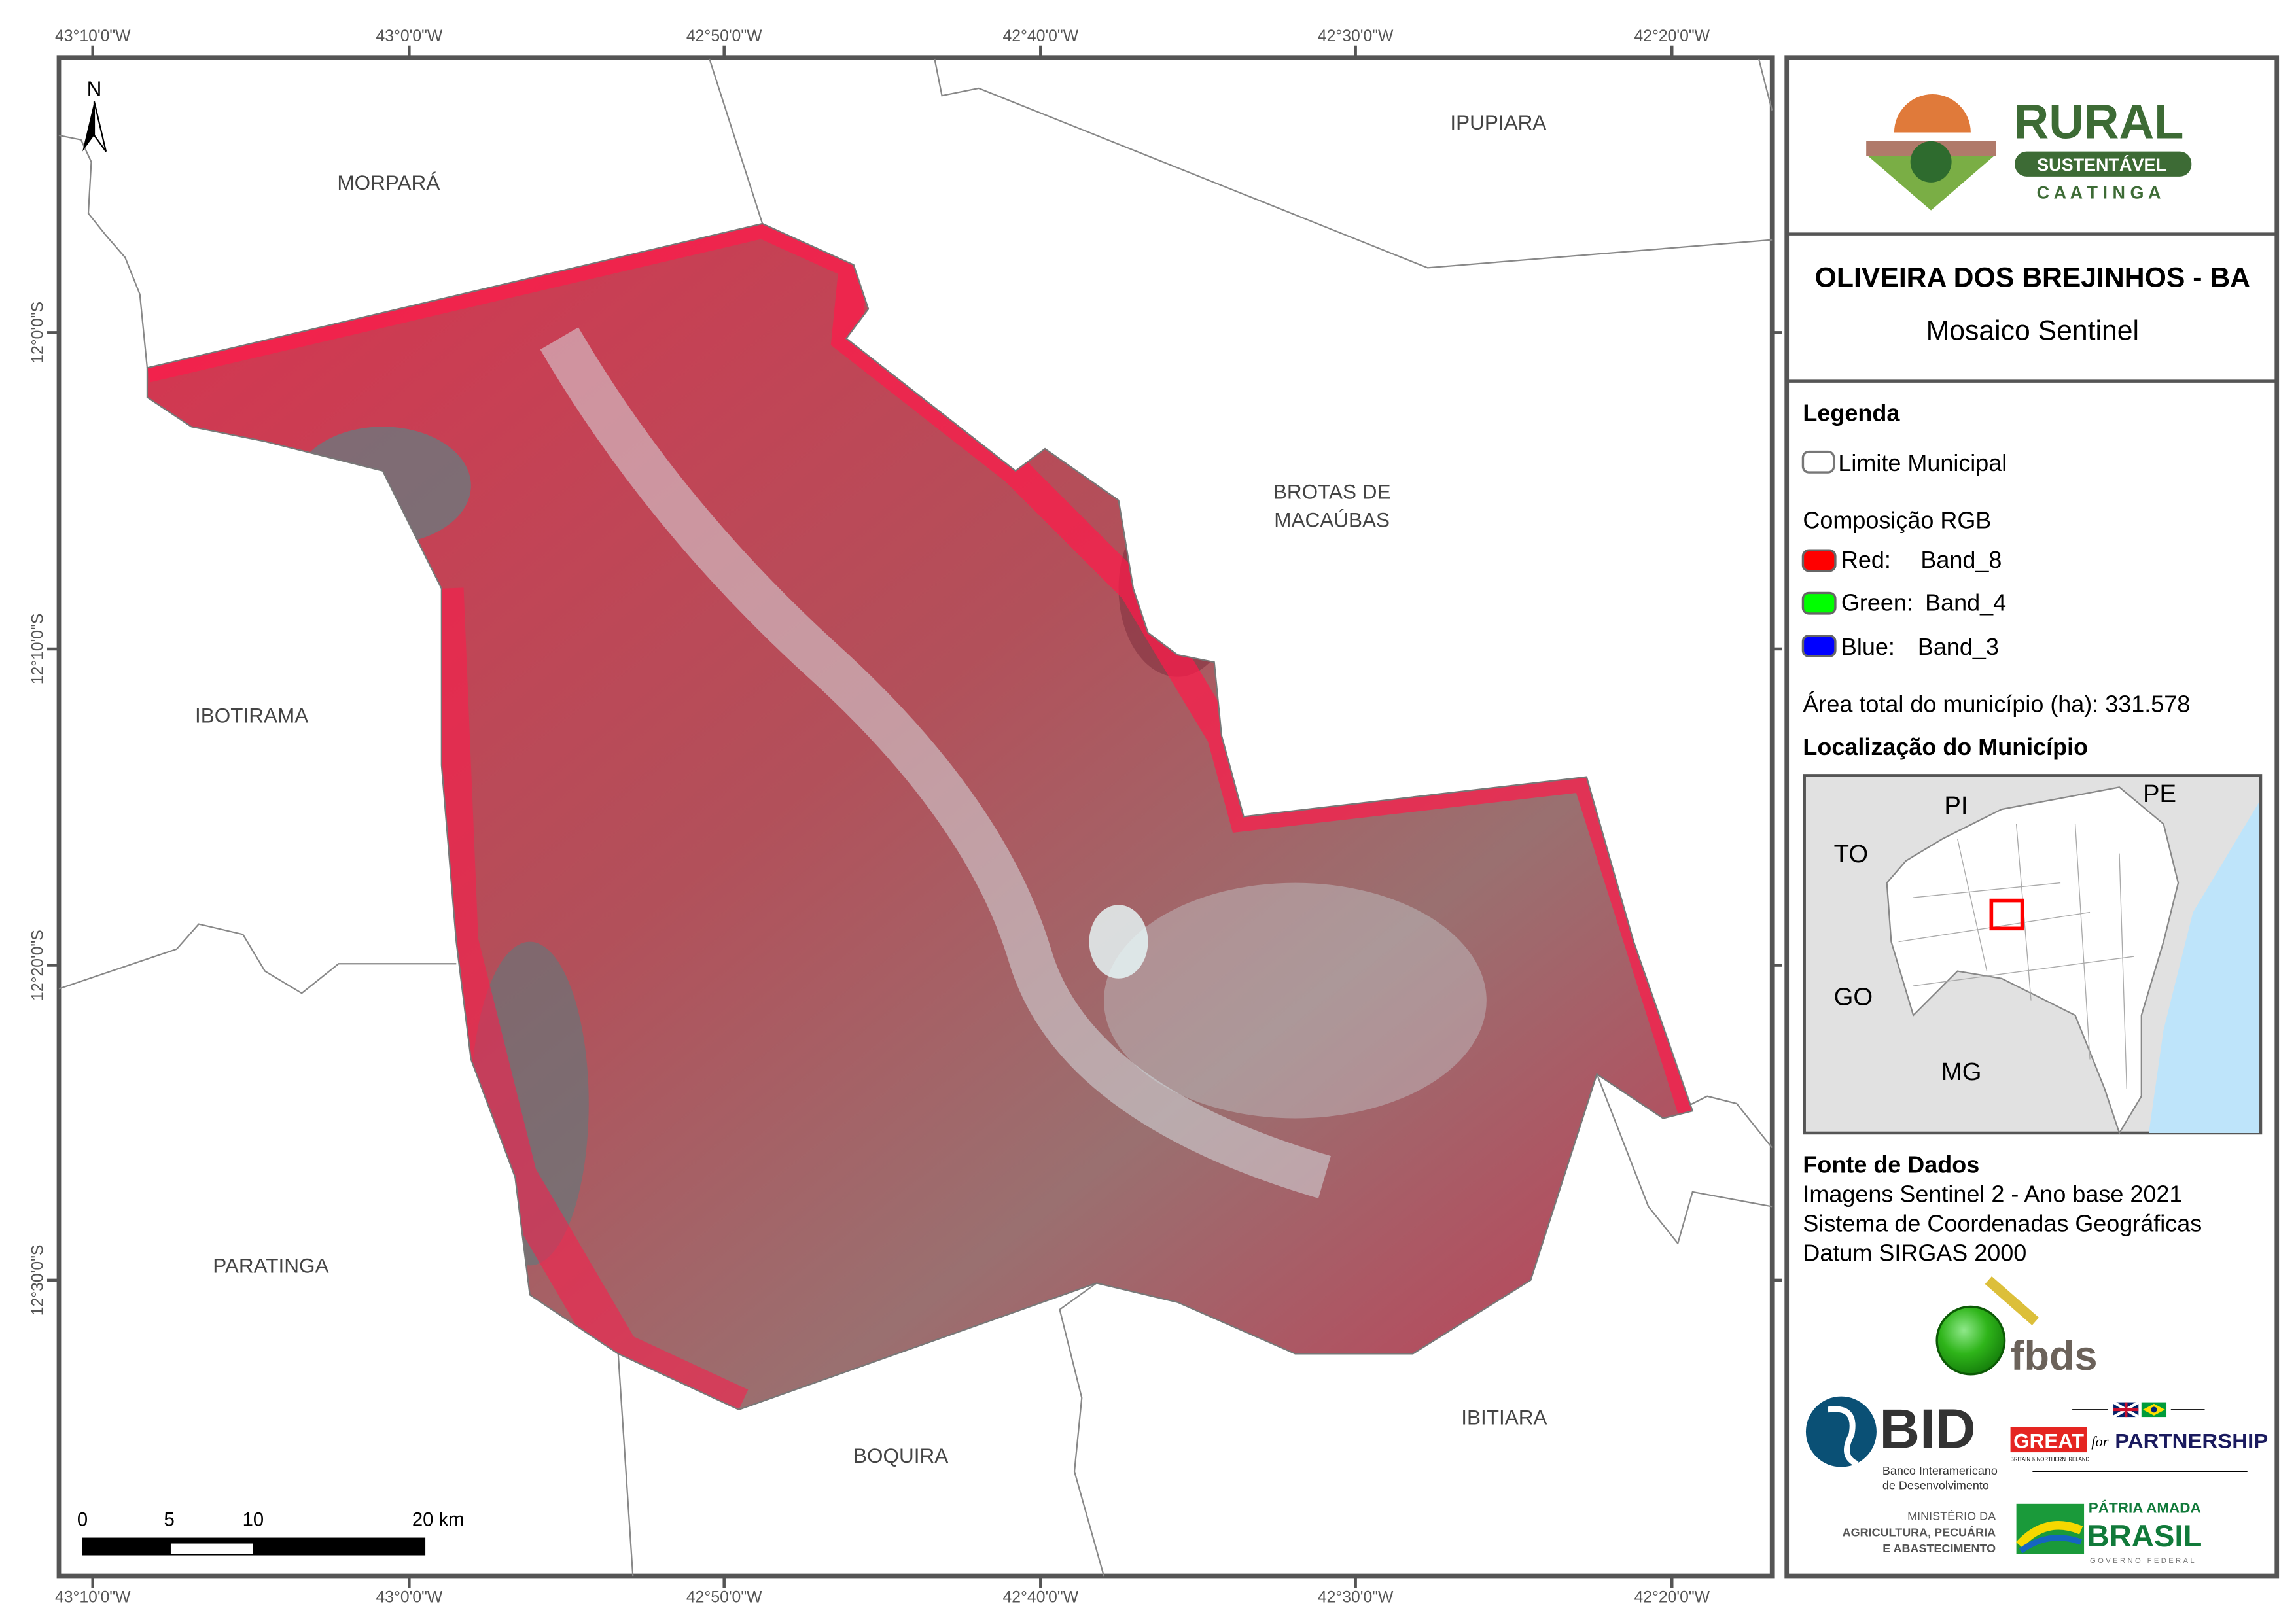 The height and width of the screenshot is (1623, 2296). Describe the element at coordinates (1897, 520) in the screenshot. I see `legend-rgb-heading: Composição RGB` at that location.